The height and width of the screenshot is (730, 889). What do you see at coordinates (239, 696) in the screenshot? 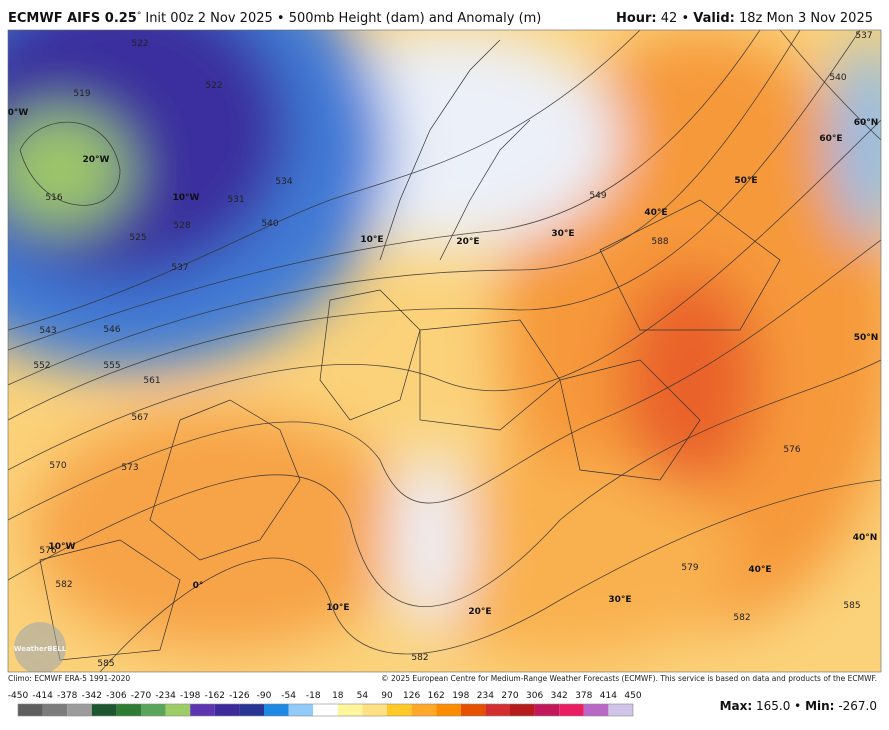
I see `colorbar-tick-label: -126` at bounding box center [239, 696].